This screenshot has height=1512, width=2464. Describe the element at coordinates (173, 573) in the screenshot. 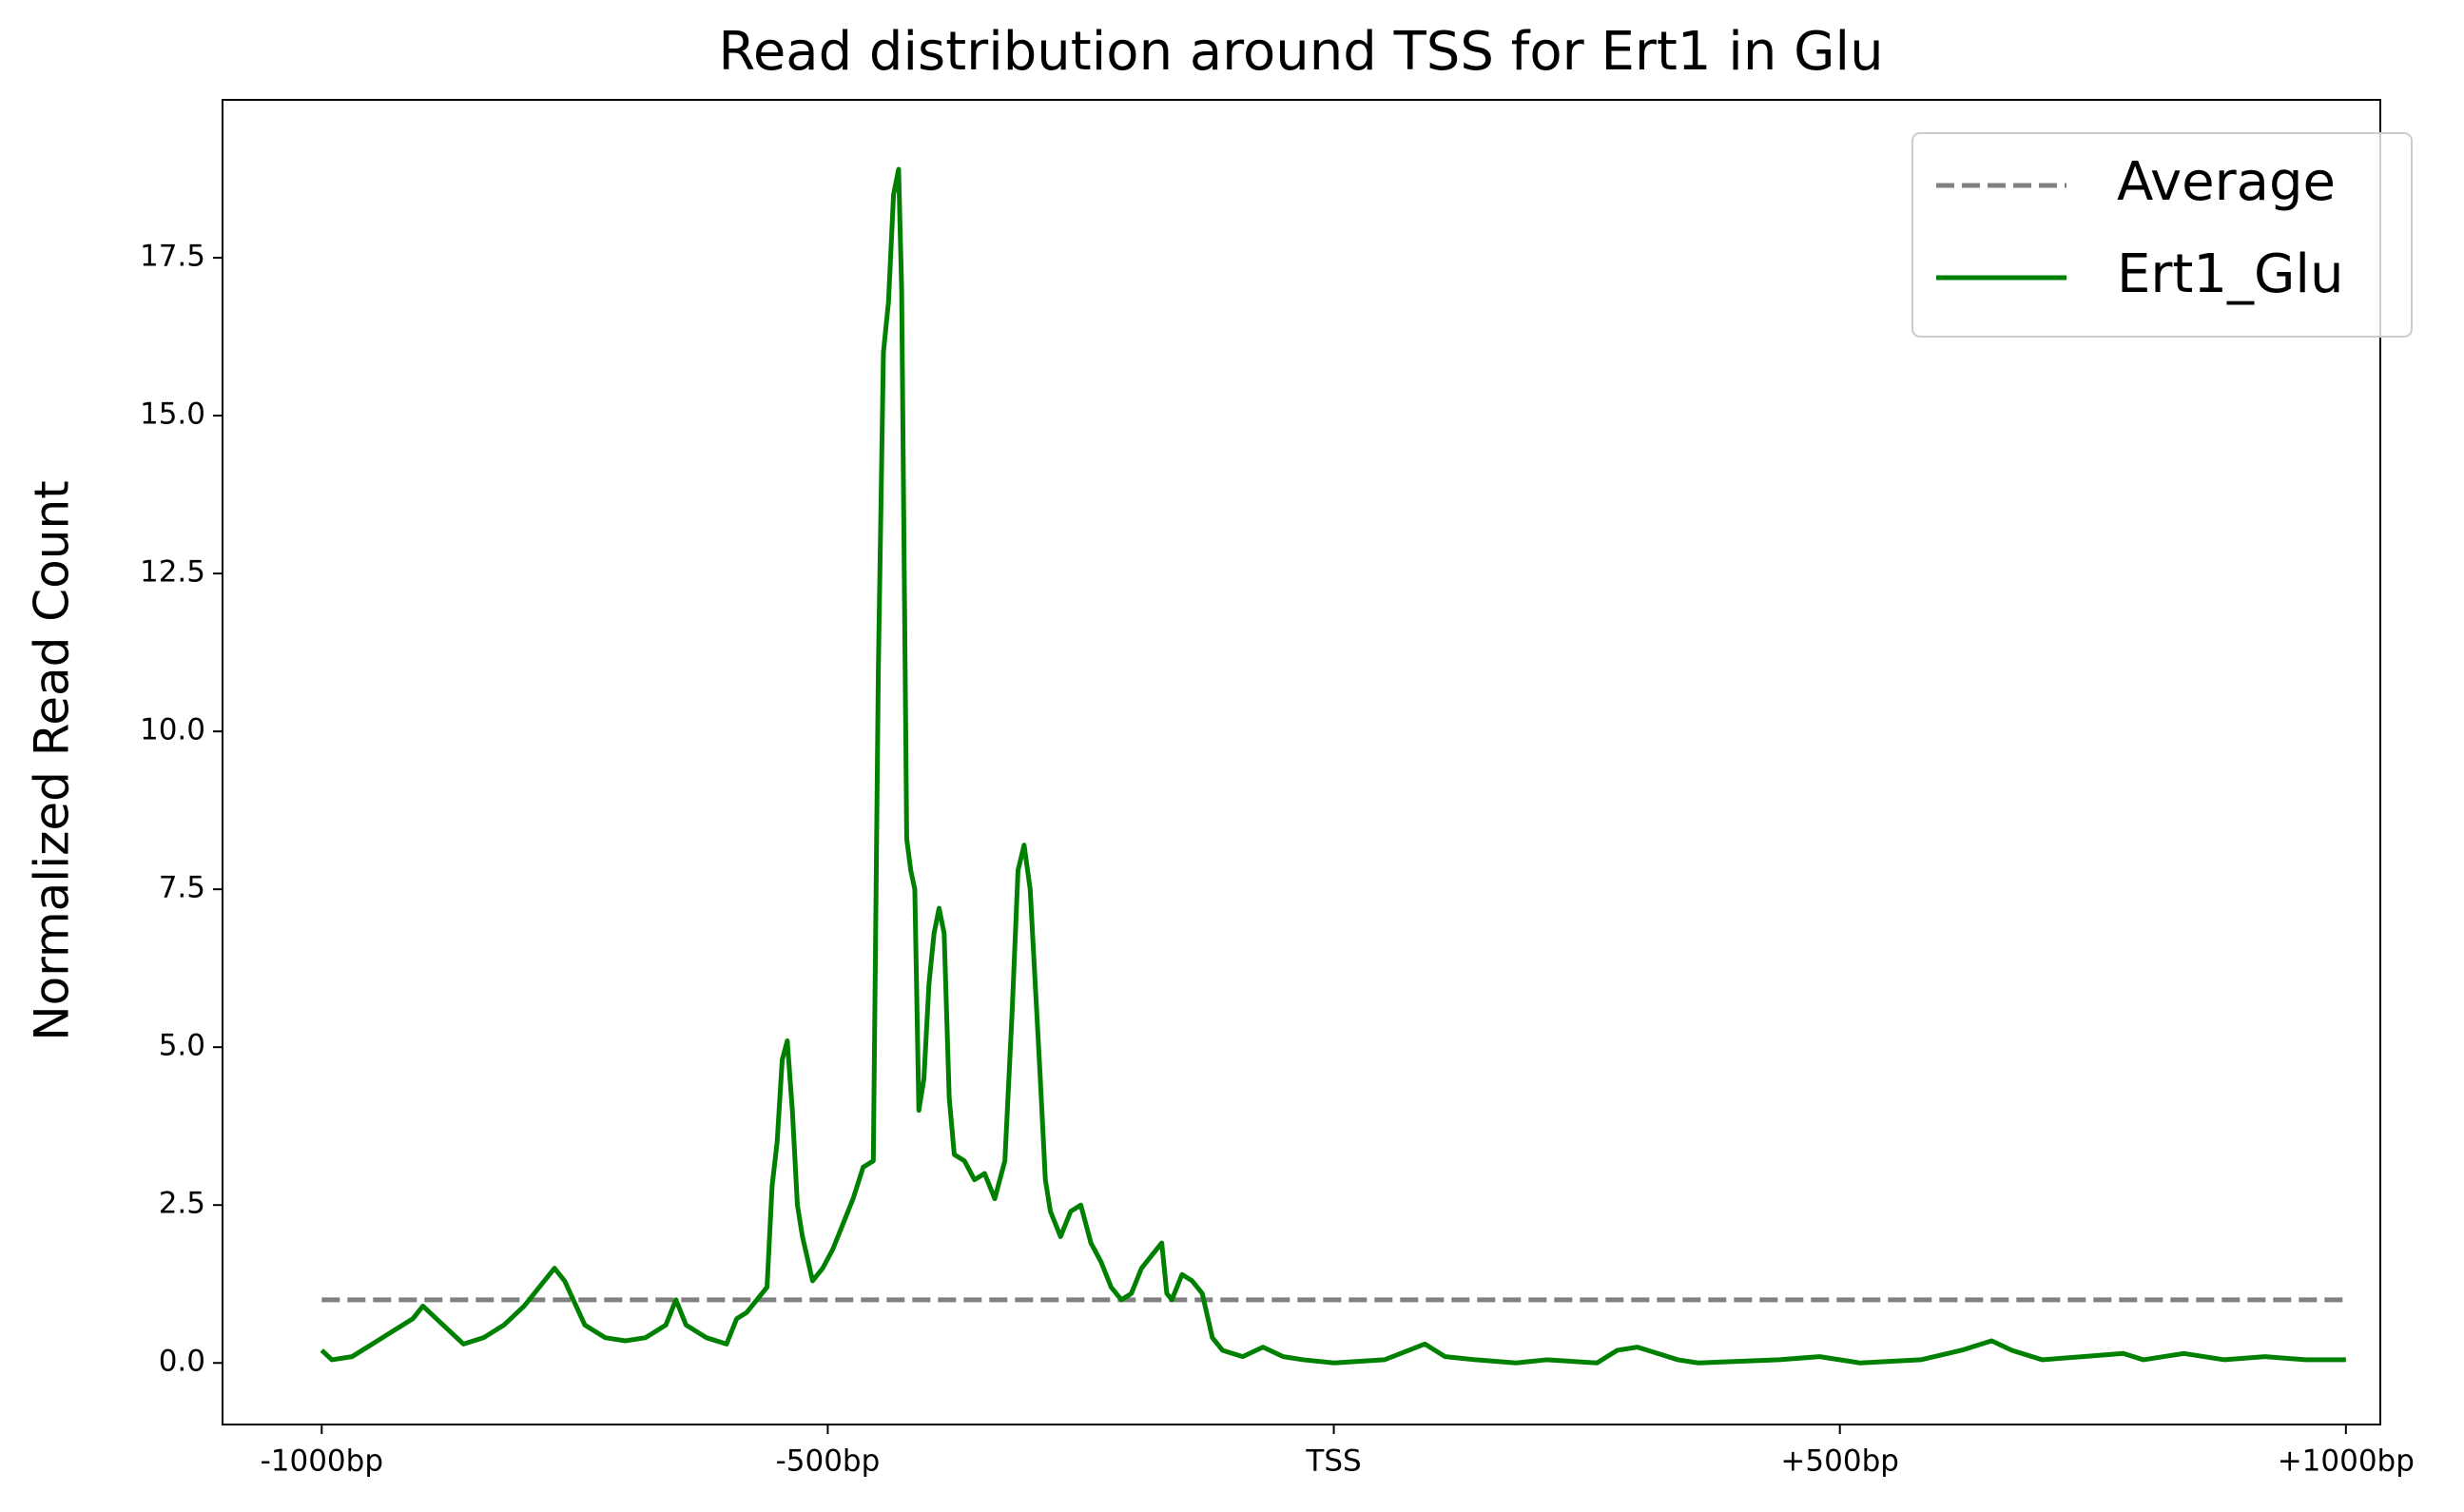

I see `y-tick-label: 12.5` at that location.